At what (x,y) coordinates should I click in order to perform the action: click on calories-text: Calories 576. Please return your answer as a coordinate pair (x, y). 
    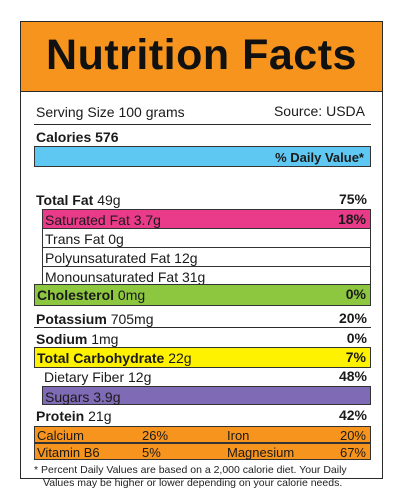
    Looking at the image, I should click on (77, 137).